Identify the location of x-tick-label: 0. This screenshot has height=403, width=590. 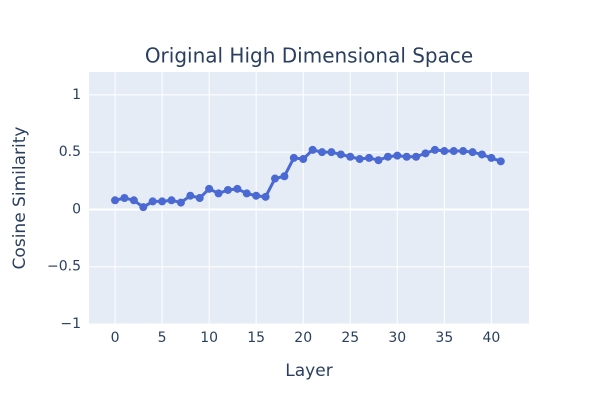
(115, 338).